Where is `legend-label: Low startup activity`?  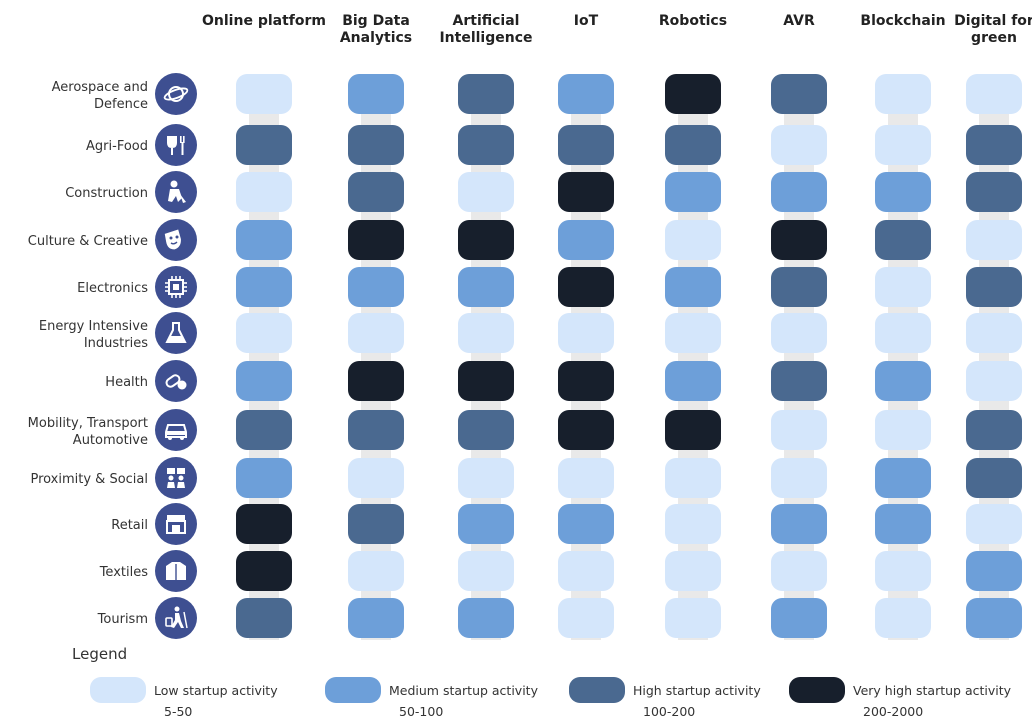
legend-label: Low startup activity is located at coordinates (216, 690).